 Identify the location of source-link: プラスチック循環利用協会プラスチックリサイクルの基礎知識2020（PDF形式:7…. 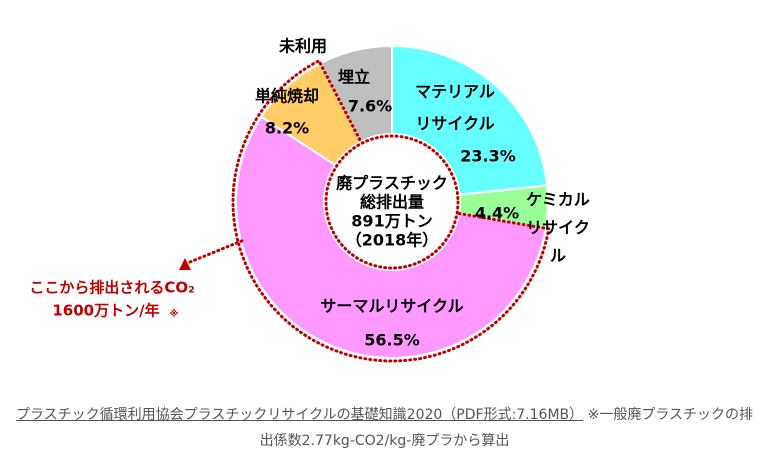
(299, 415).